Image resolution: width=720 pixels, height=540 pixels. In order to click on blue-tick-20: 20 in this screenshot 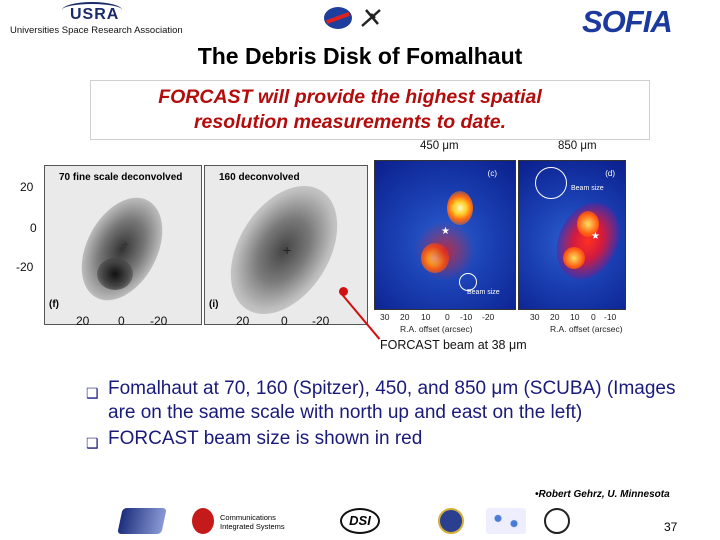, I will do `click(405, 317)`.